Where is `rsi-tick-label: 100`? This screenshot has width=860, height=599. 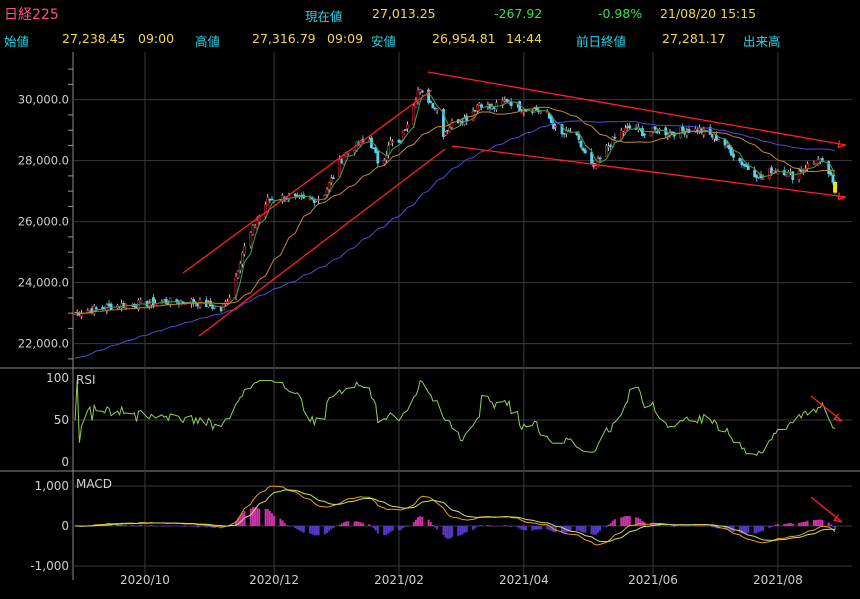
rsi-tick-label: 100 is located at coordinates (57, 378).